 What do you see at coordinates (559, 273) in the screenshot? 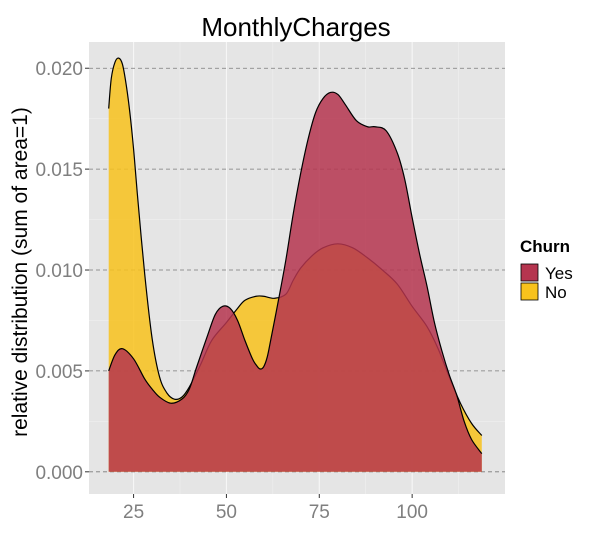
I see `legend-label-yes: Yes` at bounding box center [559, 273].